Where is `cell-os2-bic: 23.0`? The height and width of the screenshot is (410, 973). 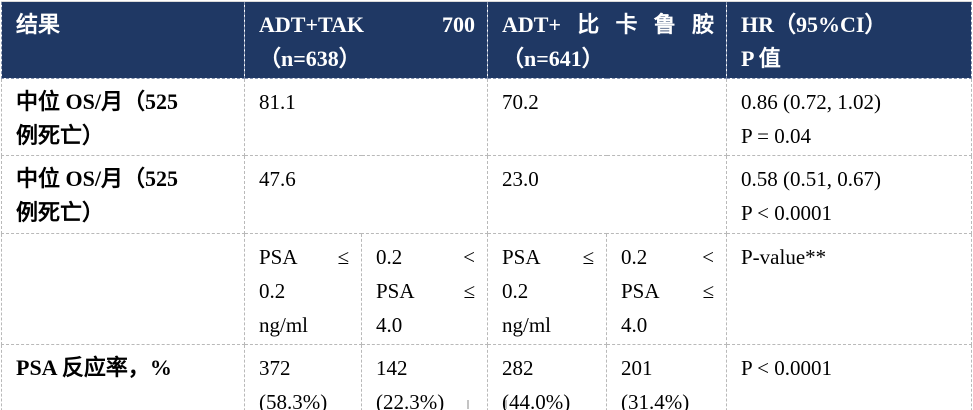 cell-os2-bic: 23.0 is located at coordinates (607, 194).